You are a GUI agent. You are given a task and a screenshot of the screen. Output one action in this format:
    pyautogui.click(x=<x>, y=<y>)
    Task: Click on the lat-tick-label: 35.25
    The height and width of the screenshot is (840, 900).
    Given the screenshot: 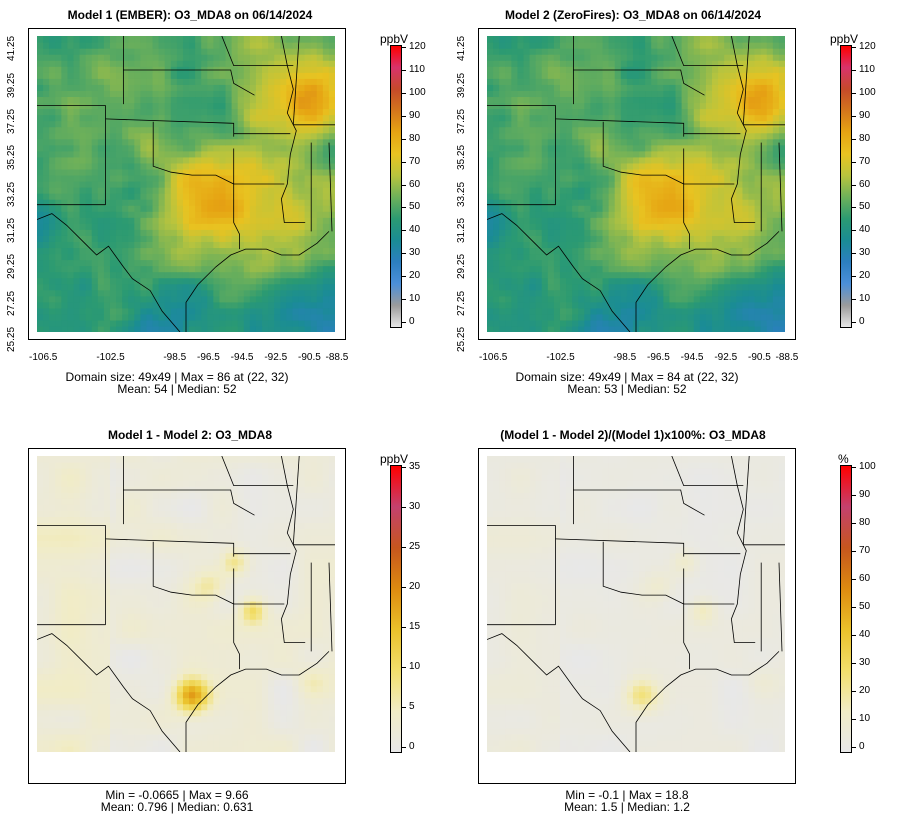 What is the action you would take?
    pyautogui.click(x=11, y=158)
    